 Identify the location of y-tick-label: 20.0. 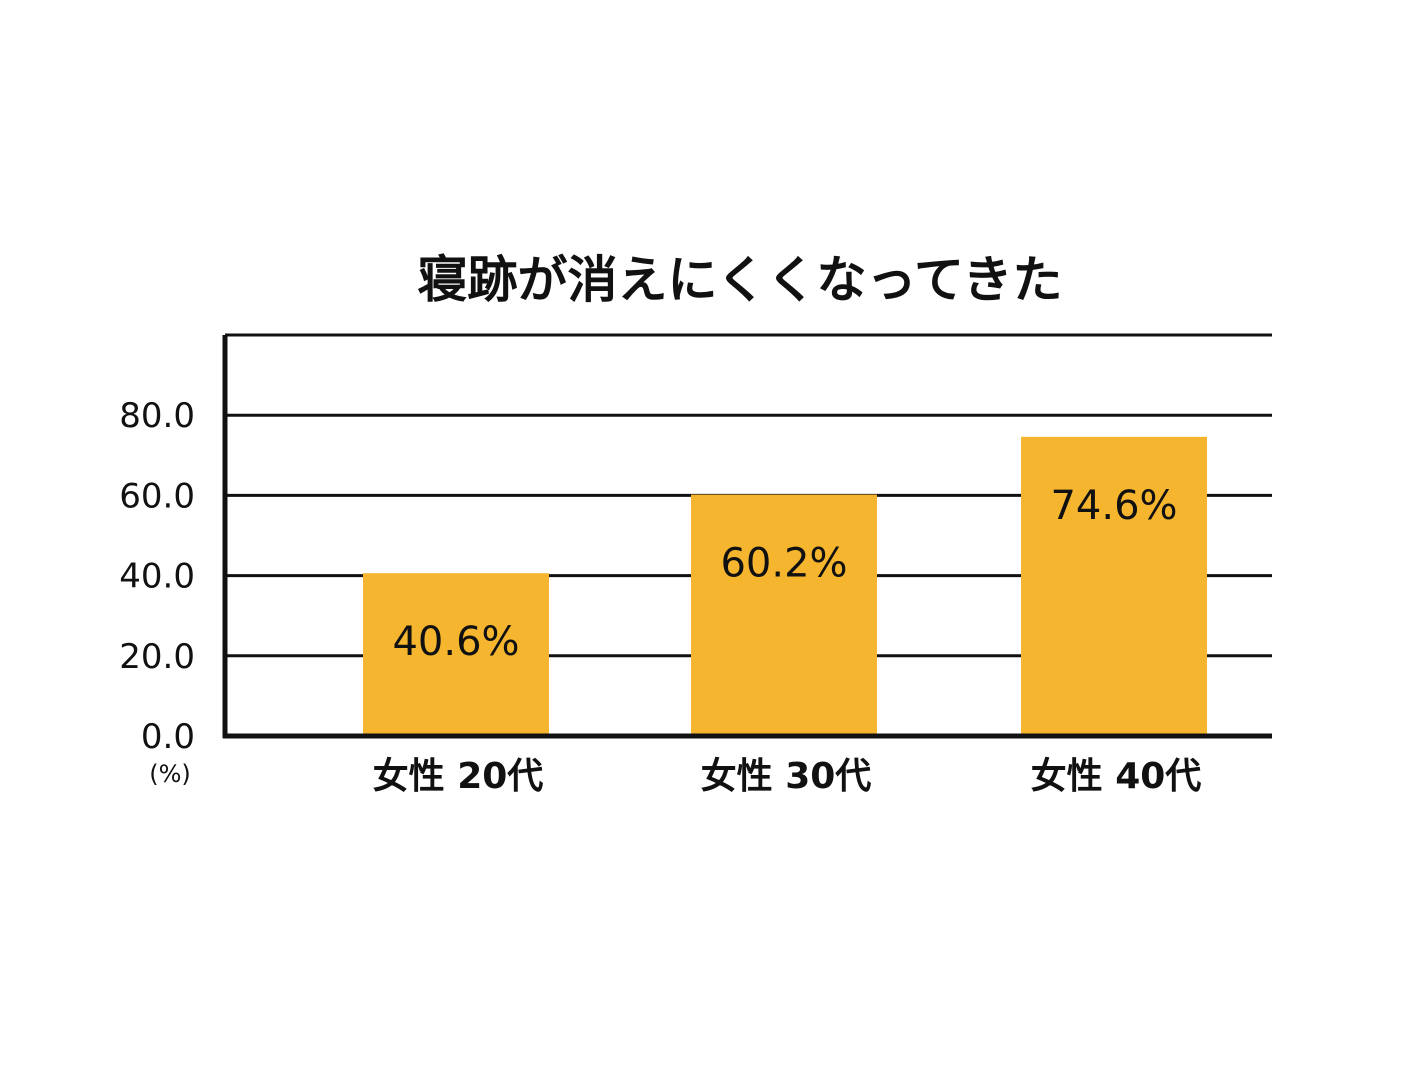
(157, 657).